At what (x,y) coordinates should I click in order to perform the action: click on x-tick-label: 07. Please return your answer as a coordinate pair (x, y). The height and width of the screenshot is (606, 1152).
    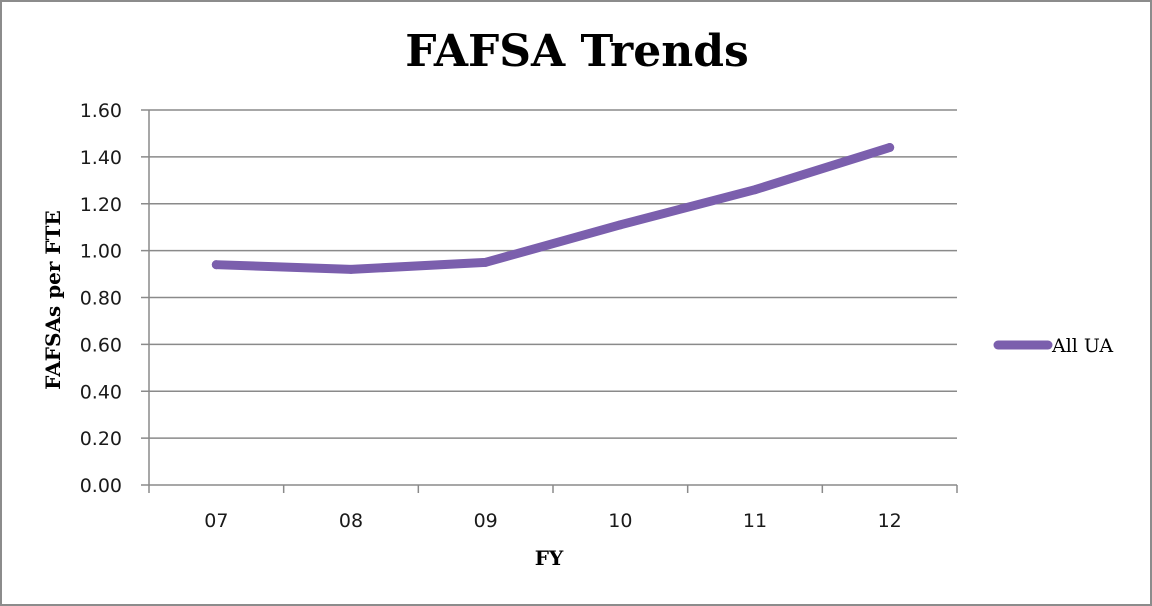
    Looking at the image, I should click on (216, 521).